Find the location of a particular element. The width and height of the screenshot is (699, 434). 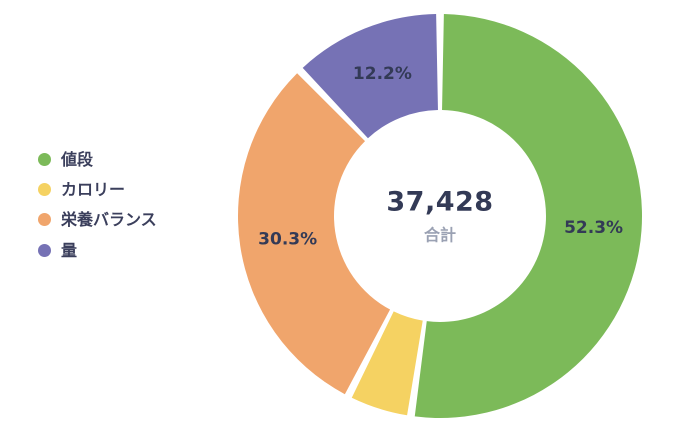

legend-label: 量 is located at coordinates (69, 250).